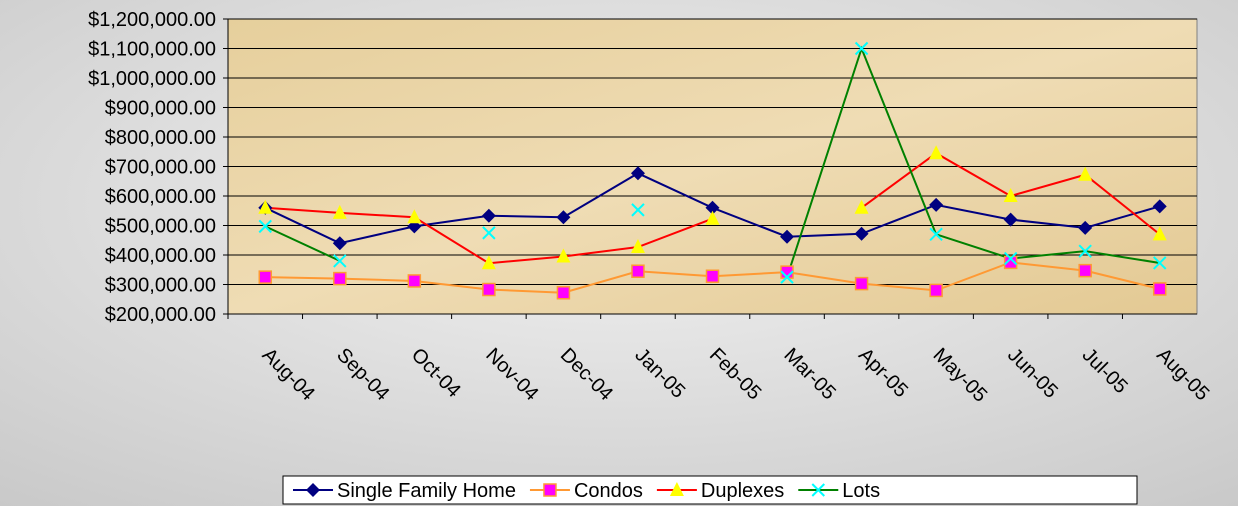  What do you see at coordinates (160, 197) in the screenshot?
I see `y-tick-label: $600,000.00` at bounding box center [160, 197].